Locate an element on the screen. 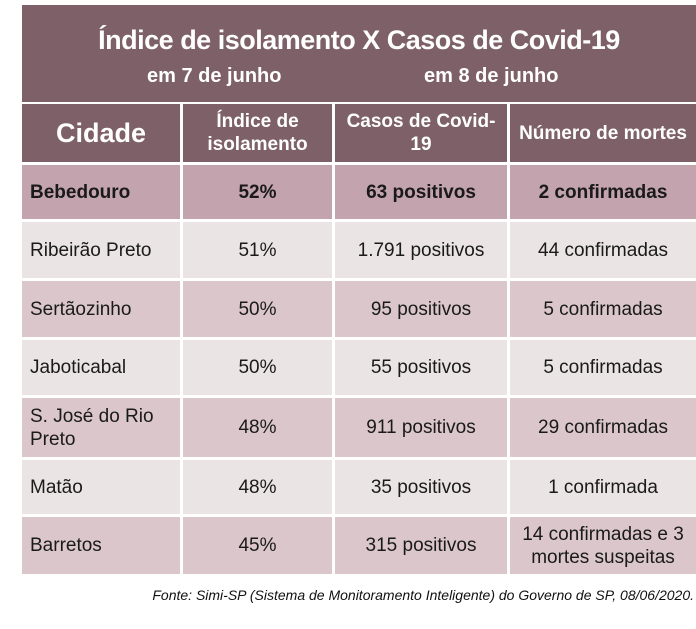  cell-deaths: 2 confirmadas is located at coordinates (603, 193).